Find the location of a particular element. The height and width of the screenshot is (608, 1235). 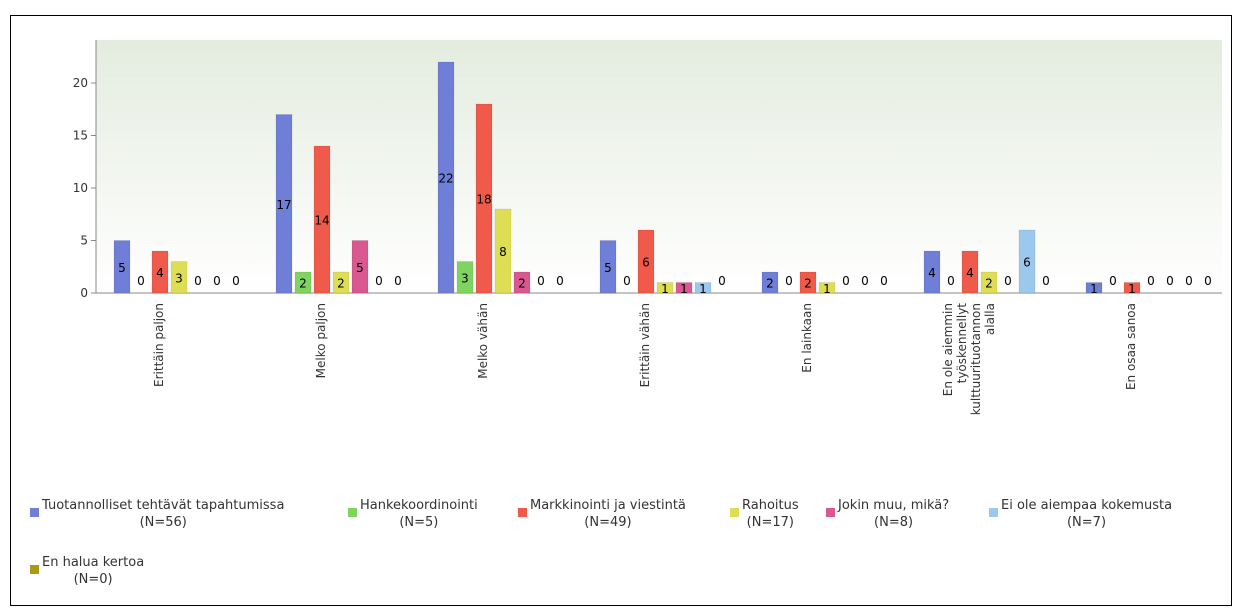

legend-series-name: Rahoitus is located at coordinates (770, 505).